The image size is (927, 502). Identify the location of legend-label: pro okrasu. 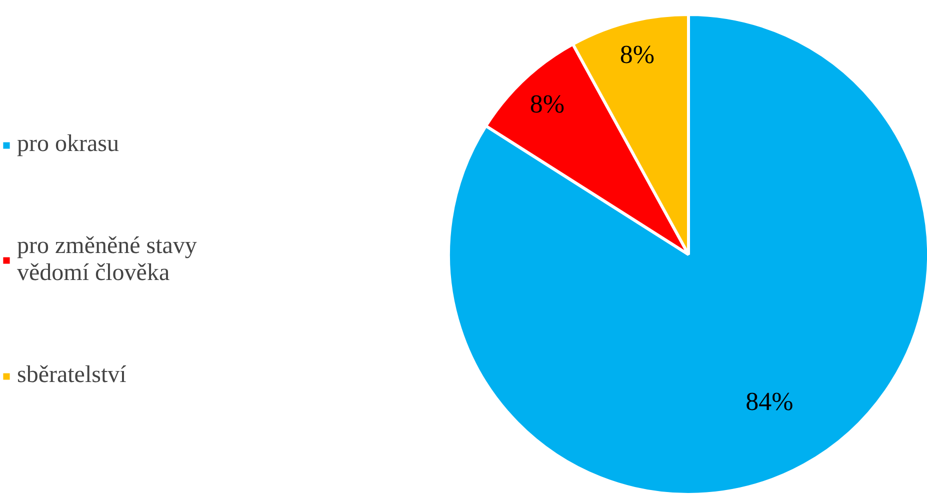
(68, 144).